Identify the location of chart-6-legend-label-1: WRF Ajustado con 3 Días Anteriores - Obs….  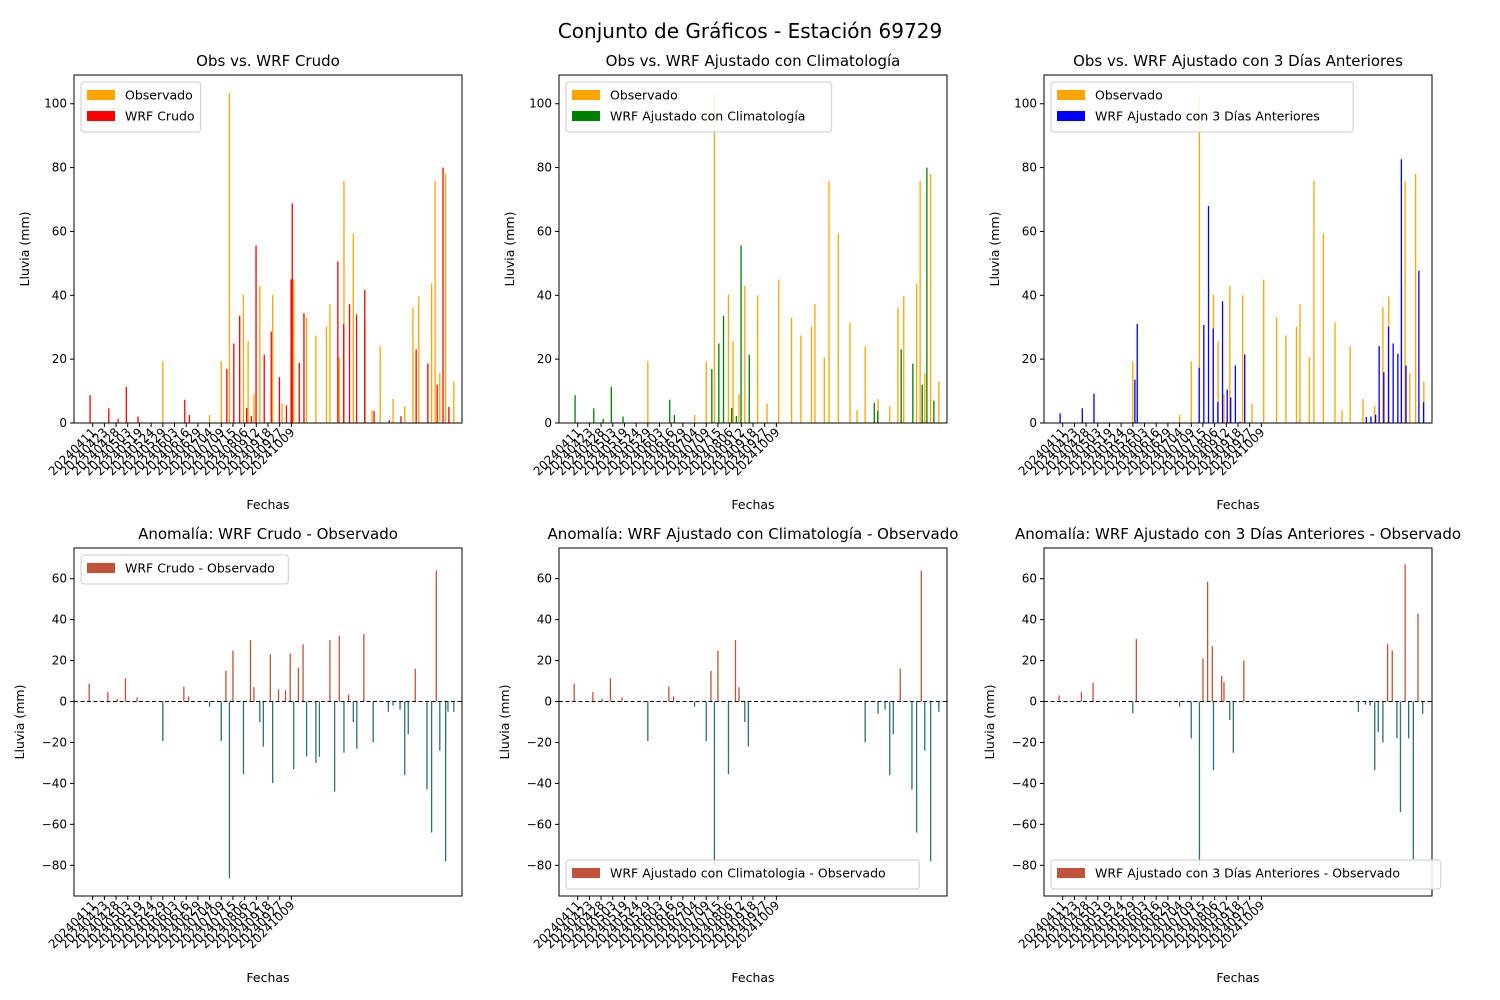
(1247, 873).